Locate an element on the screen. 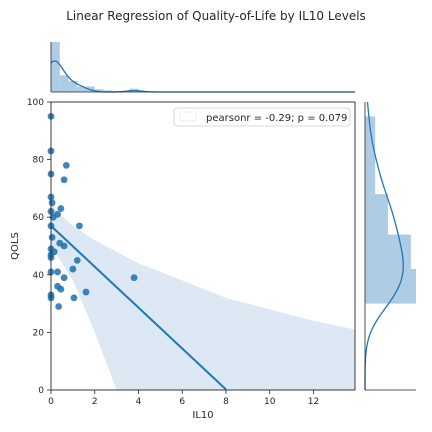  legend-annotation: pearsonr = -0.29; p = 0.079 is located at coordinates (276, 118).